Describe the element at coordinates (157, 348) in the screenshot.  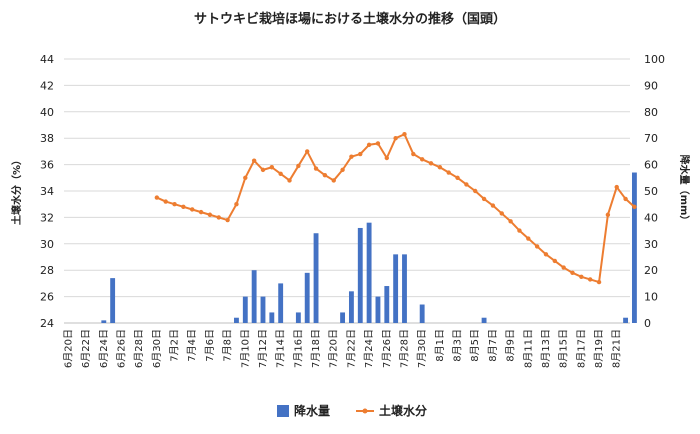
I see `x-tick-label: 6月30日` at that location.